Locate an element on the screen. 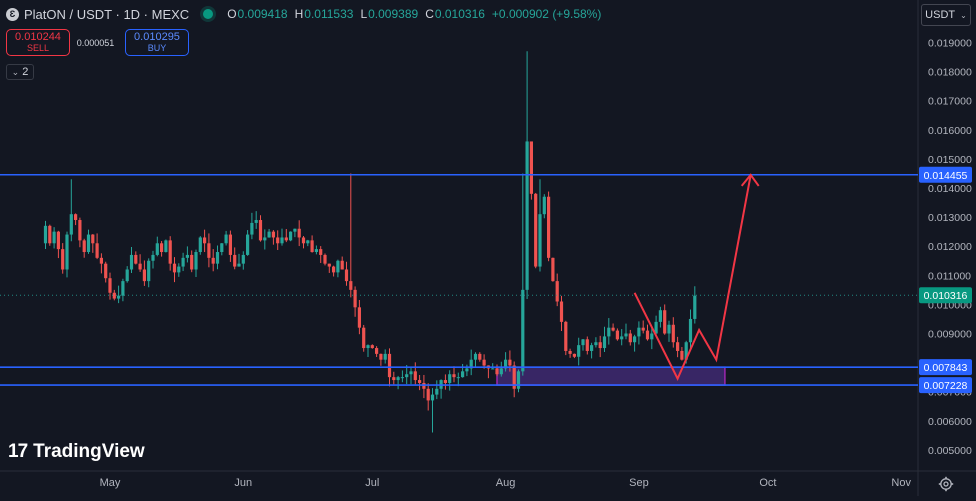 Image resolution: width=976 pixels, height=501 pixels. price-tick-label: 0.012000 is located at coordinates (950, 247).